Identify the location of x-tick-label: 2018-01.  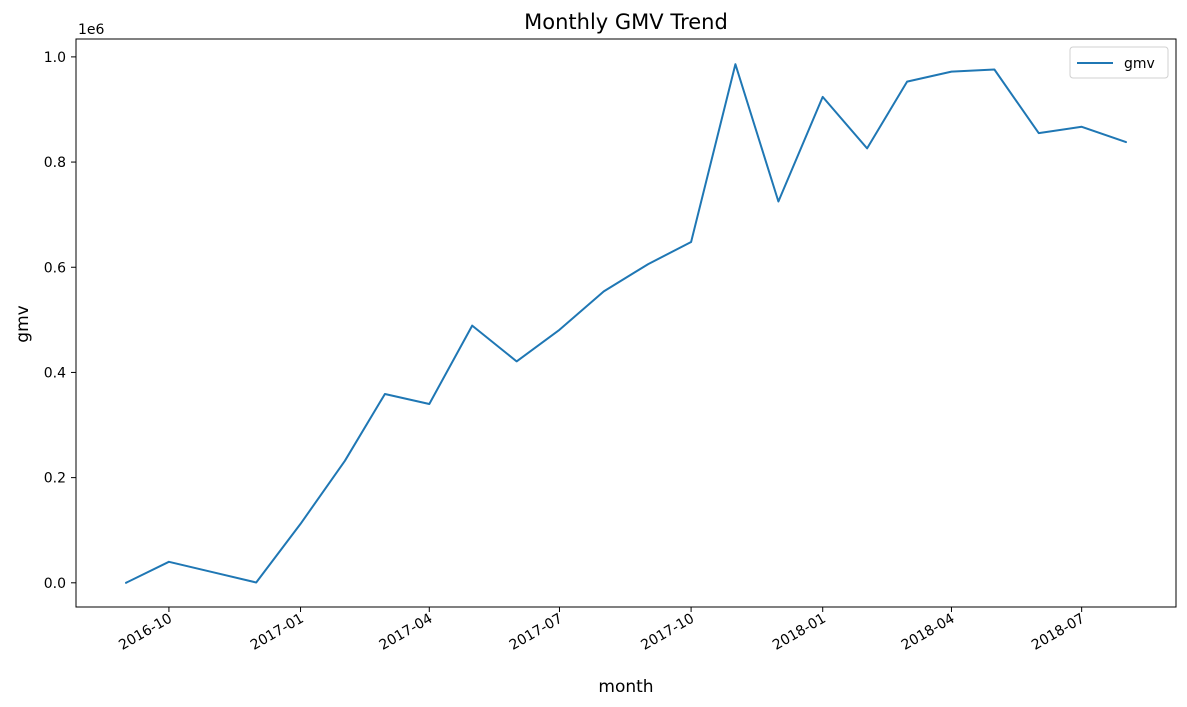
(799, 632).